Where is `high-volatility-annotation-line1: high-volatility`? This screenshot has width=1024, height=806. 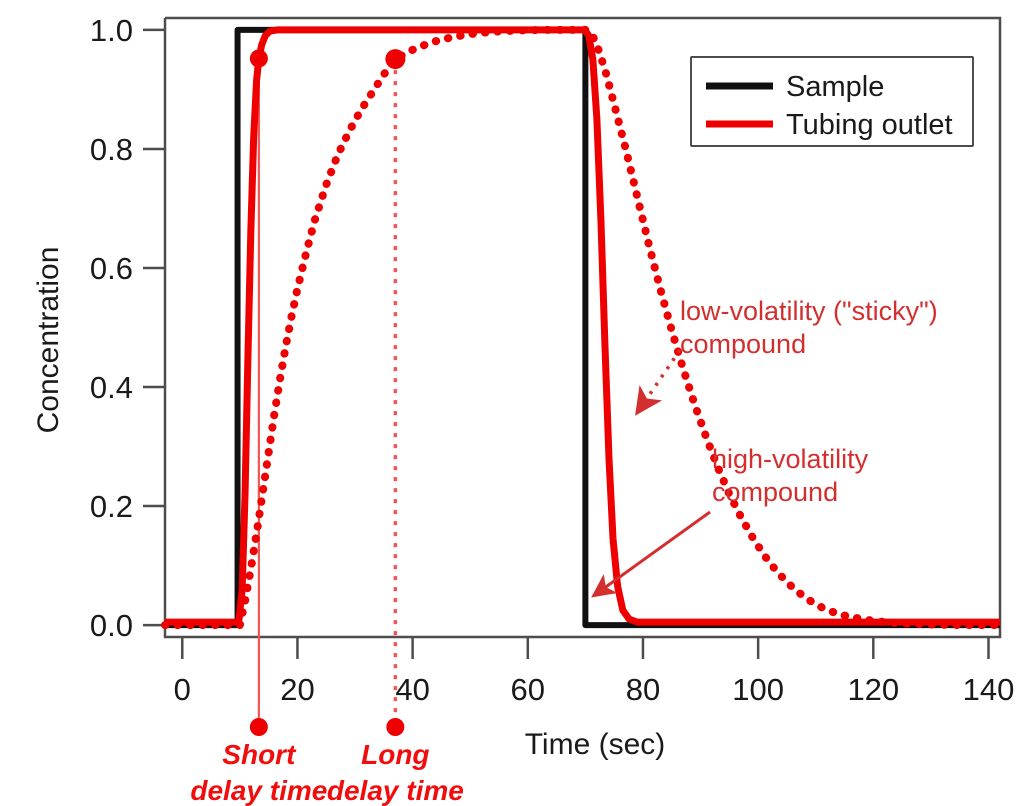 high-volatility-annotation-line1: high-volatility is located at coordinates (790, 459).